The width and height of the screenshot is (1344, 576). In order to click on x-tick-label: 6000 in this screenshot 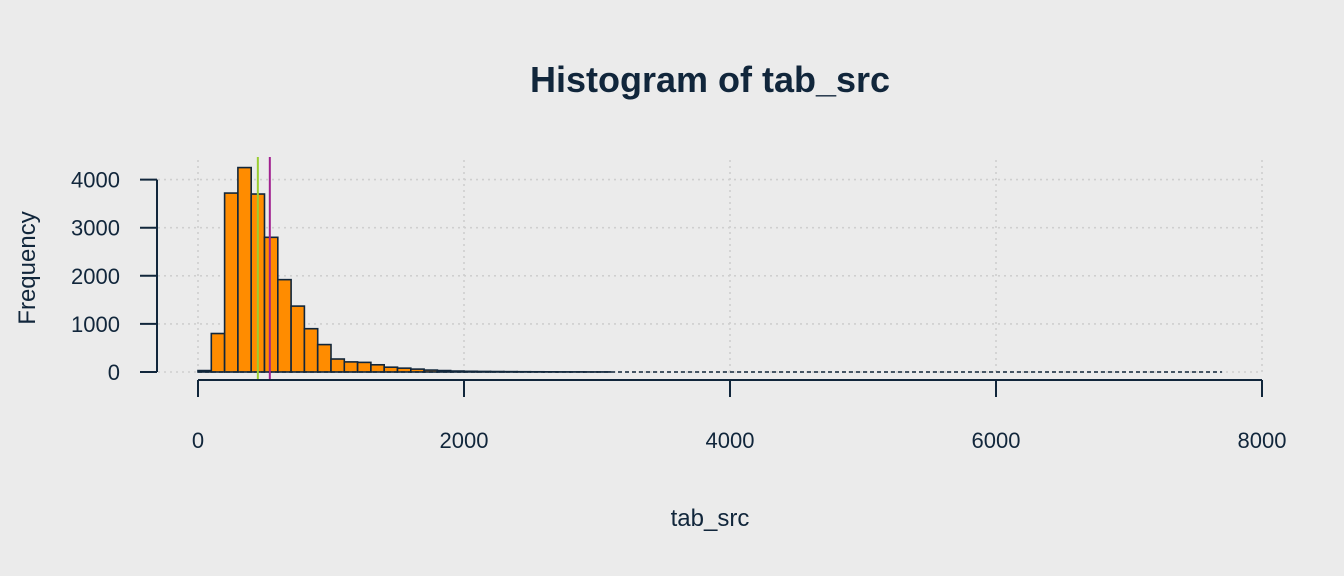, I will do `click(996, 440)`.